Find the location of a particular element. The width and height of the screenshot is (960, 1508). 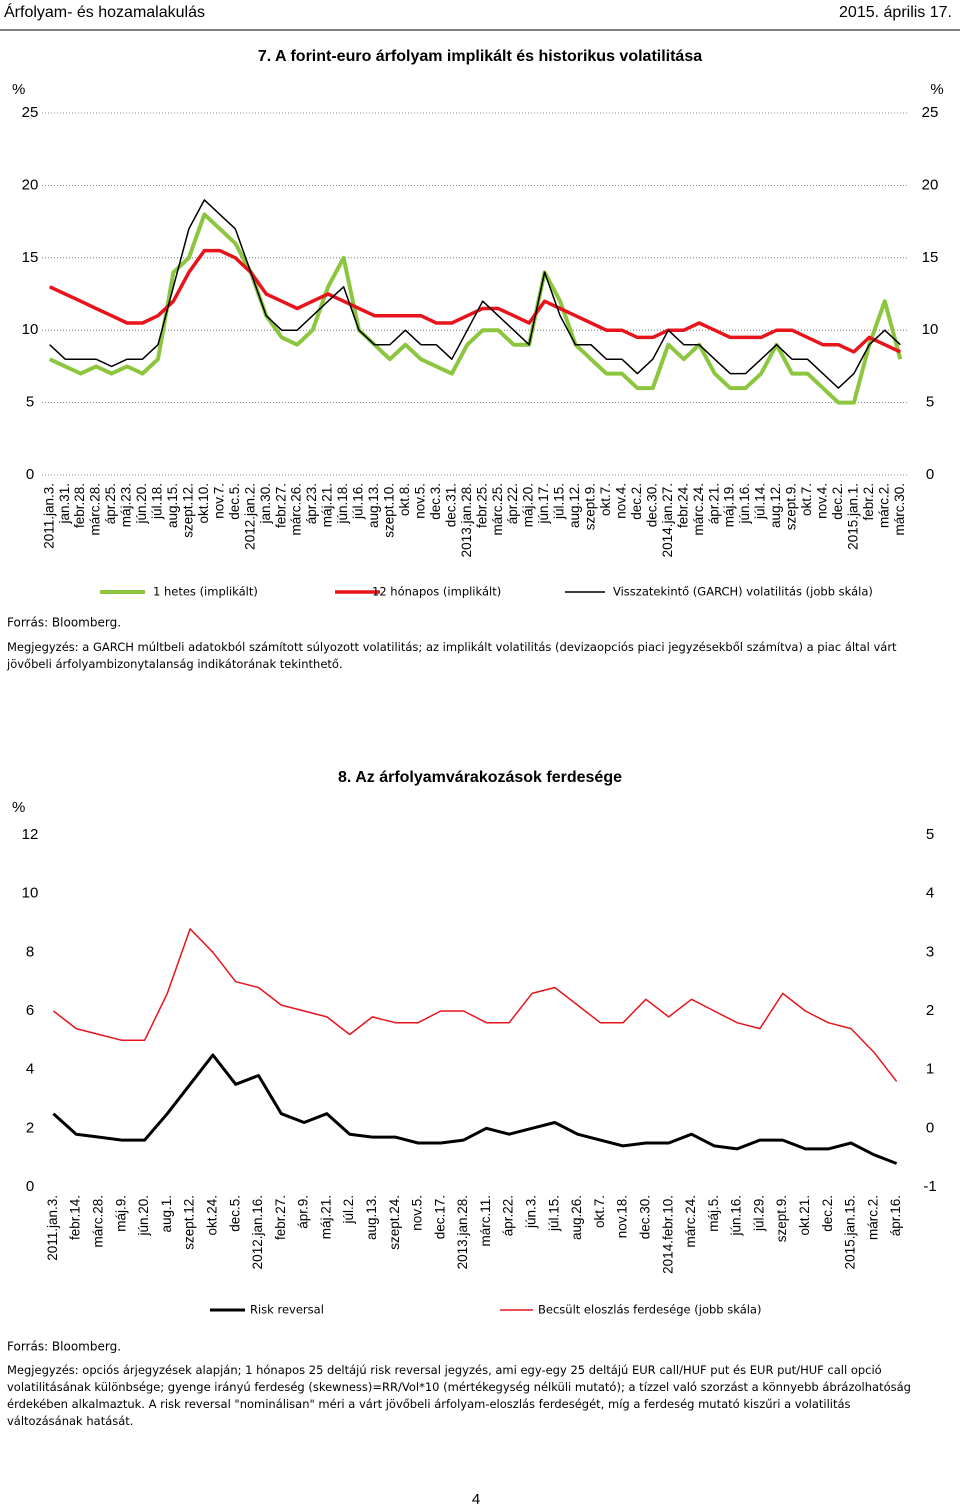

x-tick-label: máj.5. is located at coordinates (713, 1213).